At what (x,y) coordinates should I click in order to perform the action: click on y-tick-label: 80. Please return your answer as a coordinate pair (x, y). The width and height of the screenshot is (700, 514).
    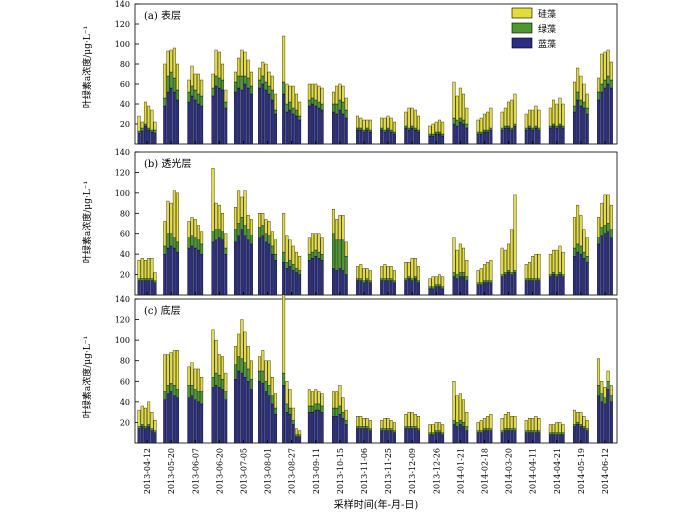
    Looking at the image, I should click on (125, 361).